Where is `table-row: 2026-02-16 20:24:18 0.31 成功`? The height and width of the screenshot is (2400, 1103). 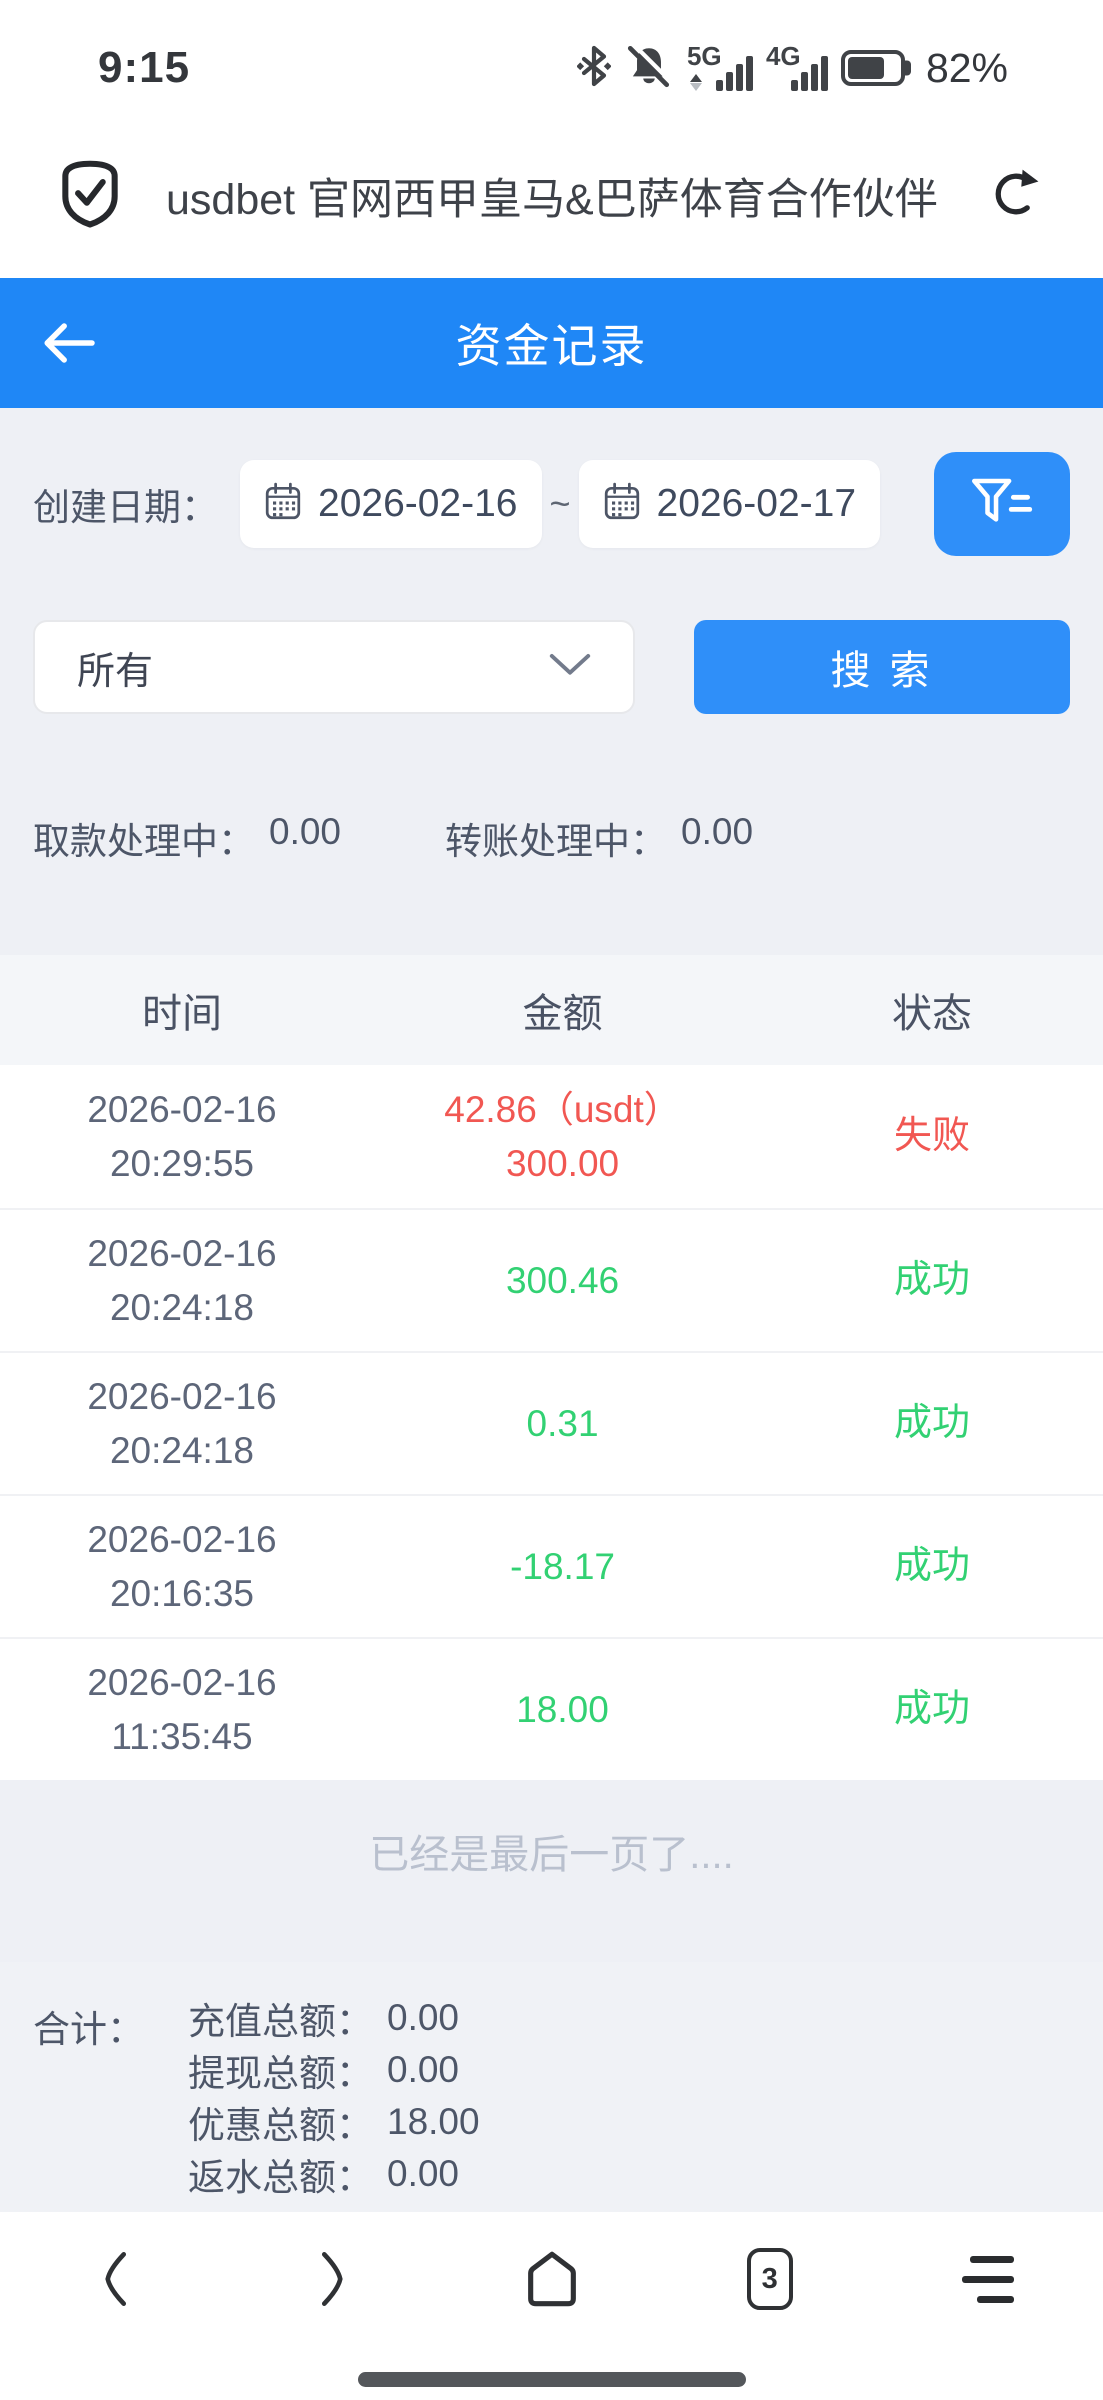 table-row: 2026-02-16 20:24:18 0.31 成功 is located at coordinates (551, 1422).